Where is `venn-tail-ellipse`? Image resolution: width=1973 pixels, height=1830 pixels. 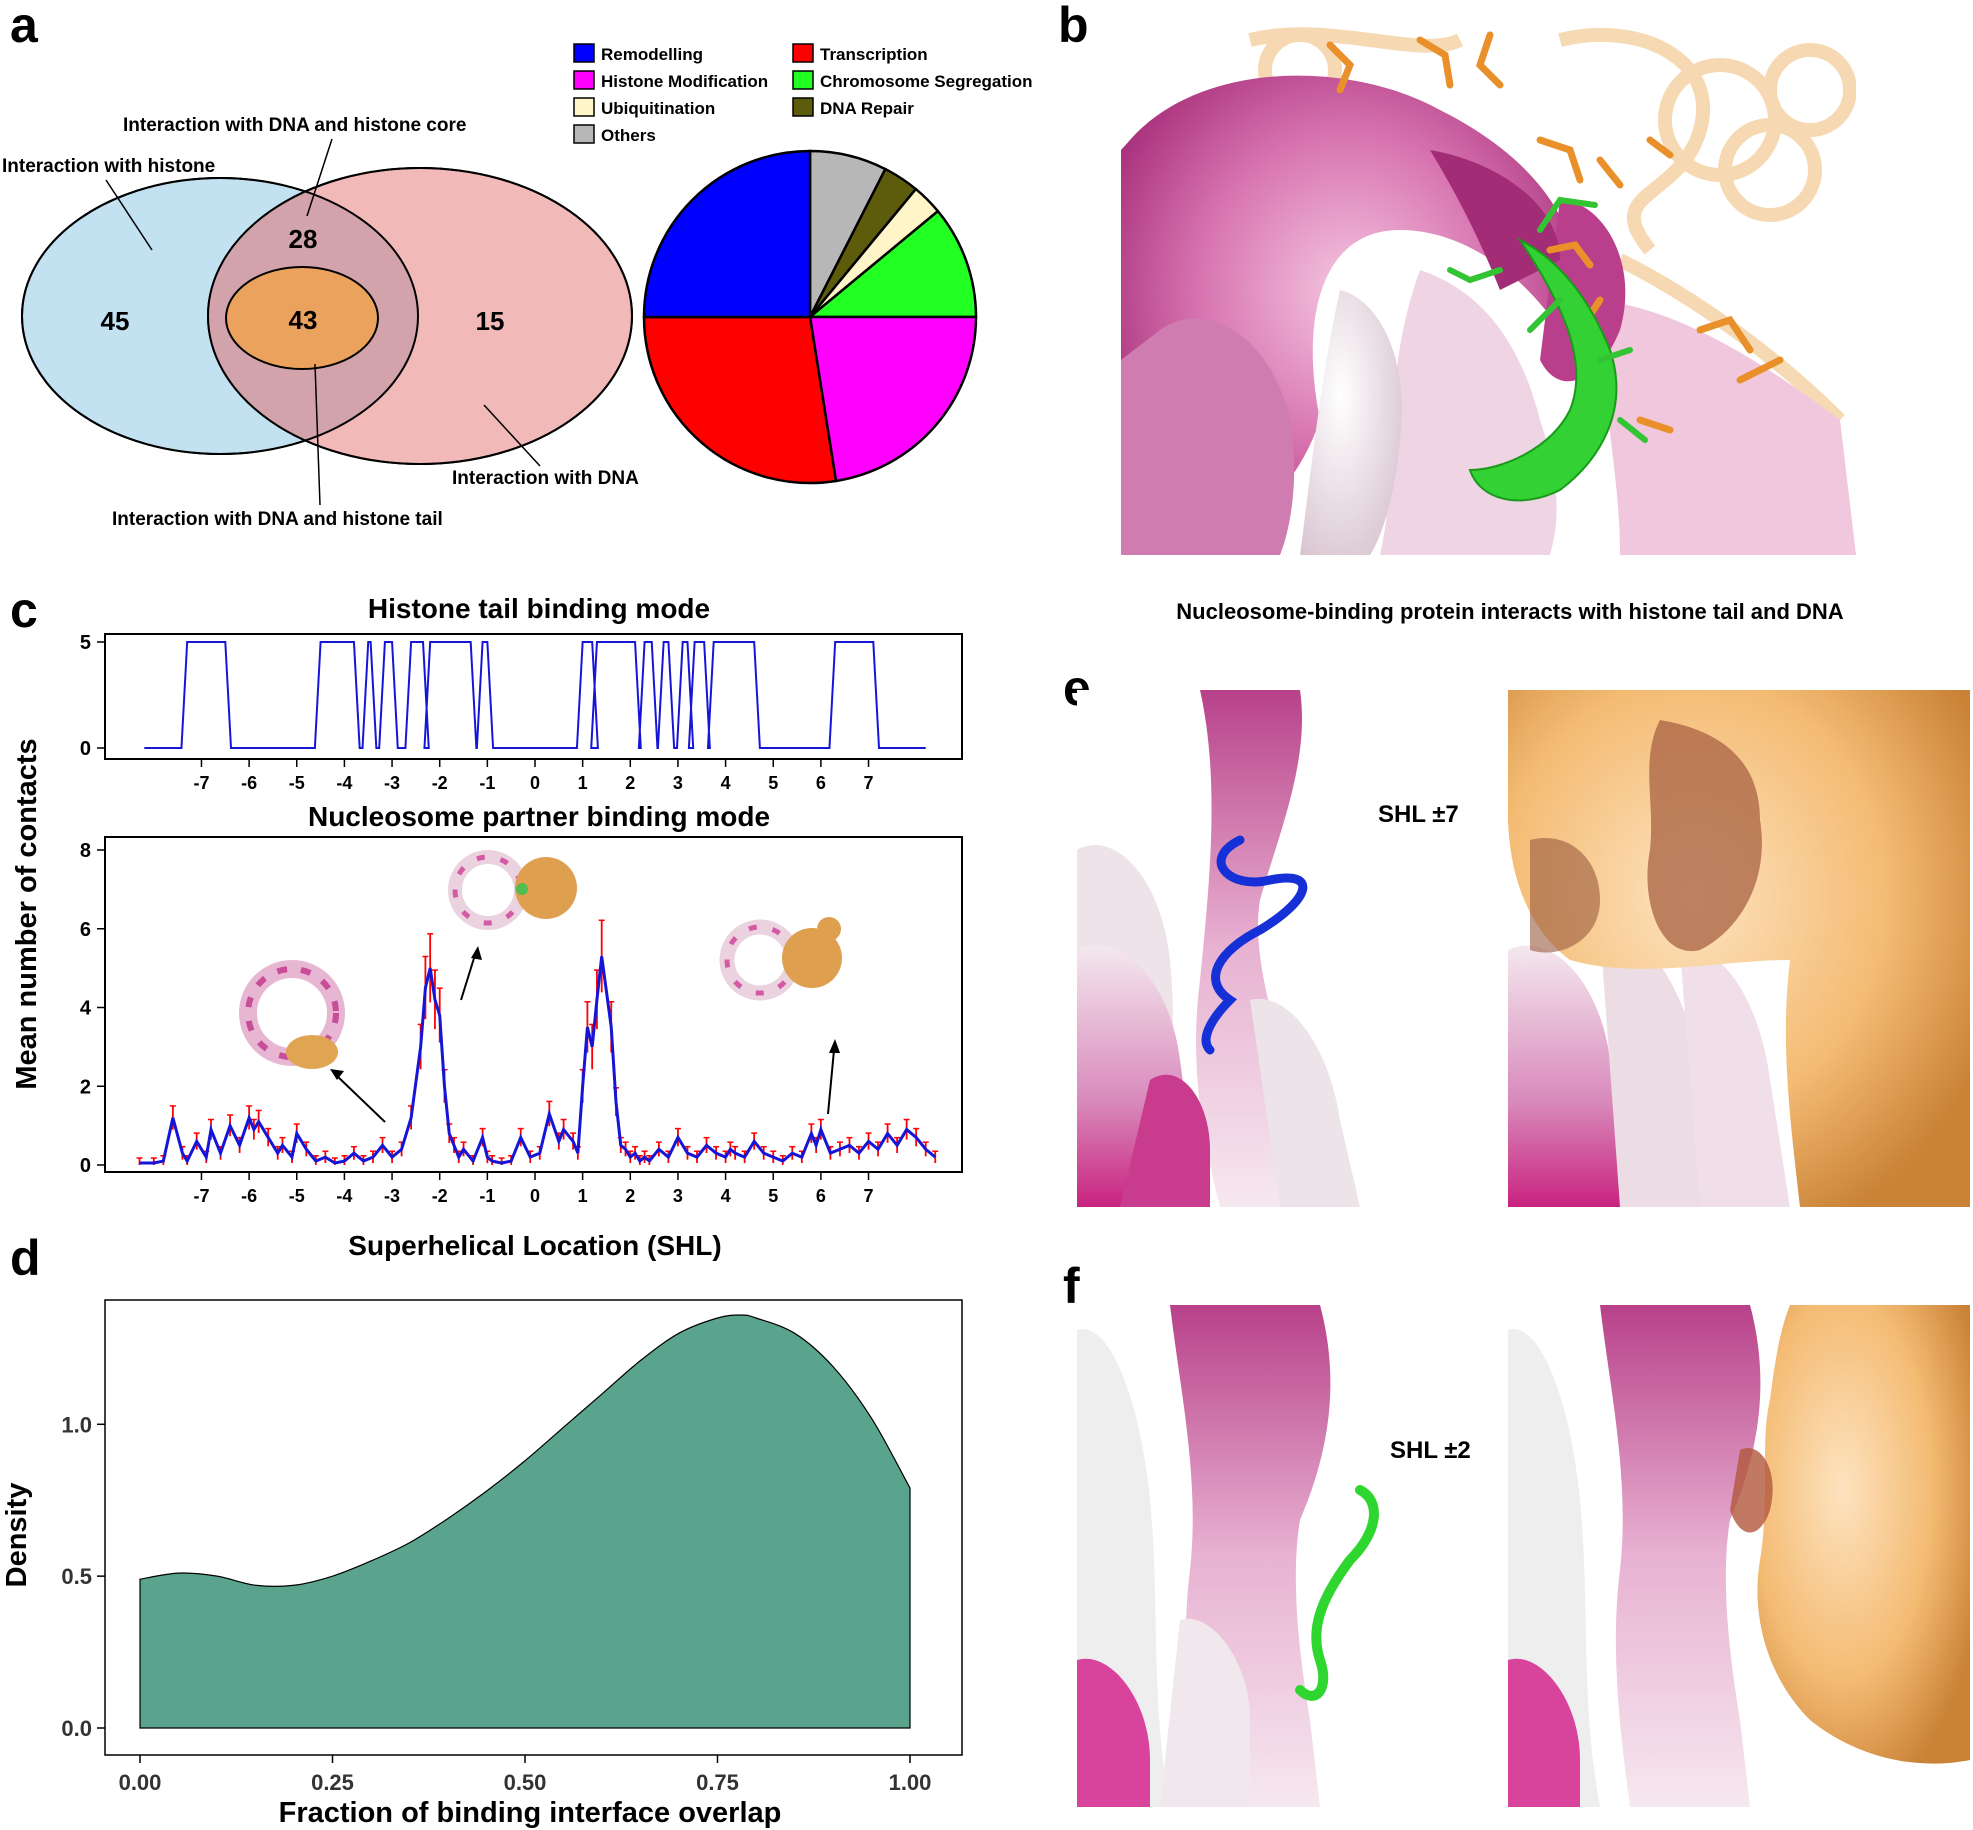
venn-tail-ellipse is located at coordinates (302, 318).